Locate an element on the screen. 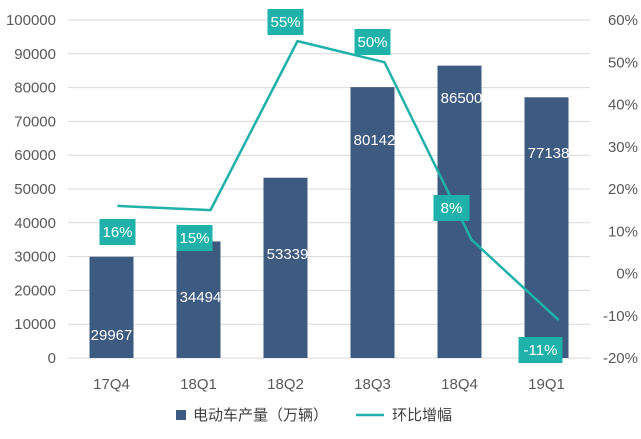 The height and width of the screenshot is (439, 641). growth-data-label: -11% is located at coordinates (541, 350).